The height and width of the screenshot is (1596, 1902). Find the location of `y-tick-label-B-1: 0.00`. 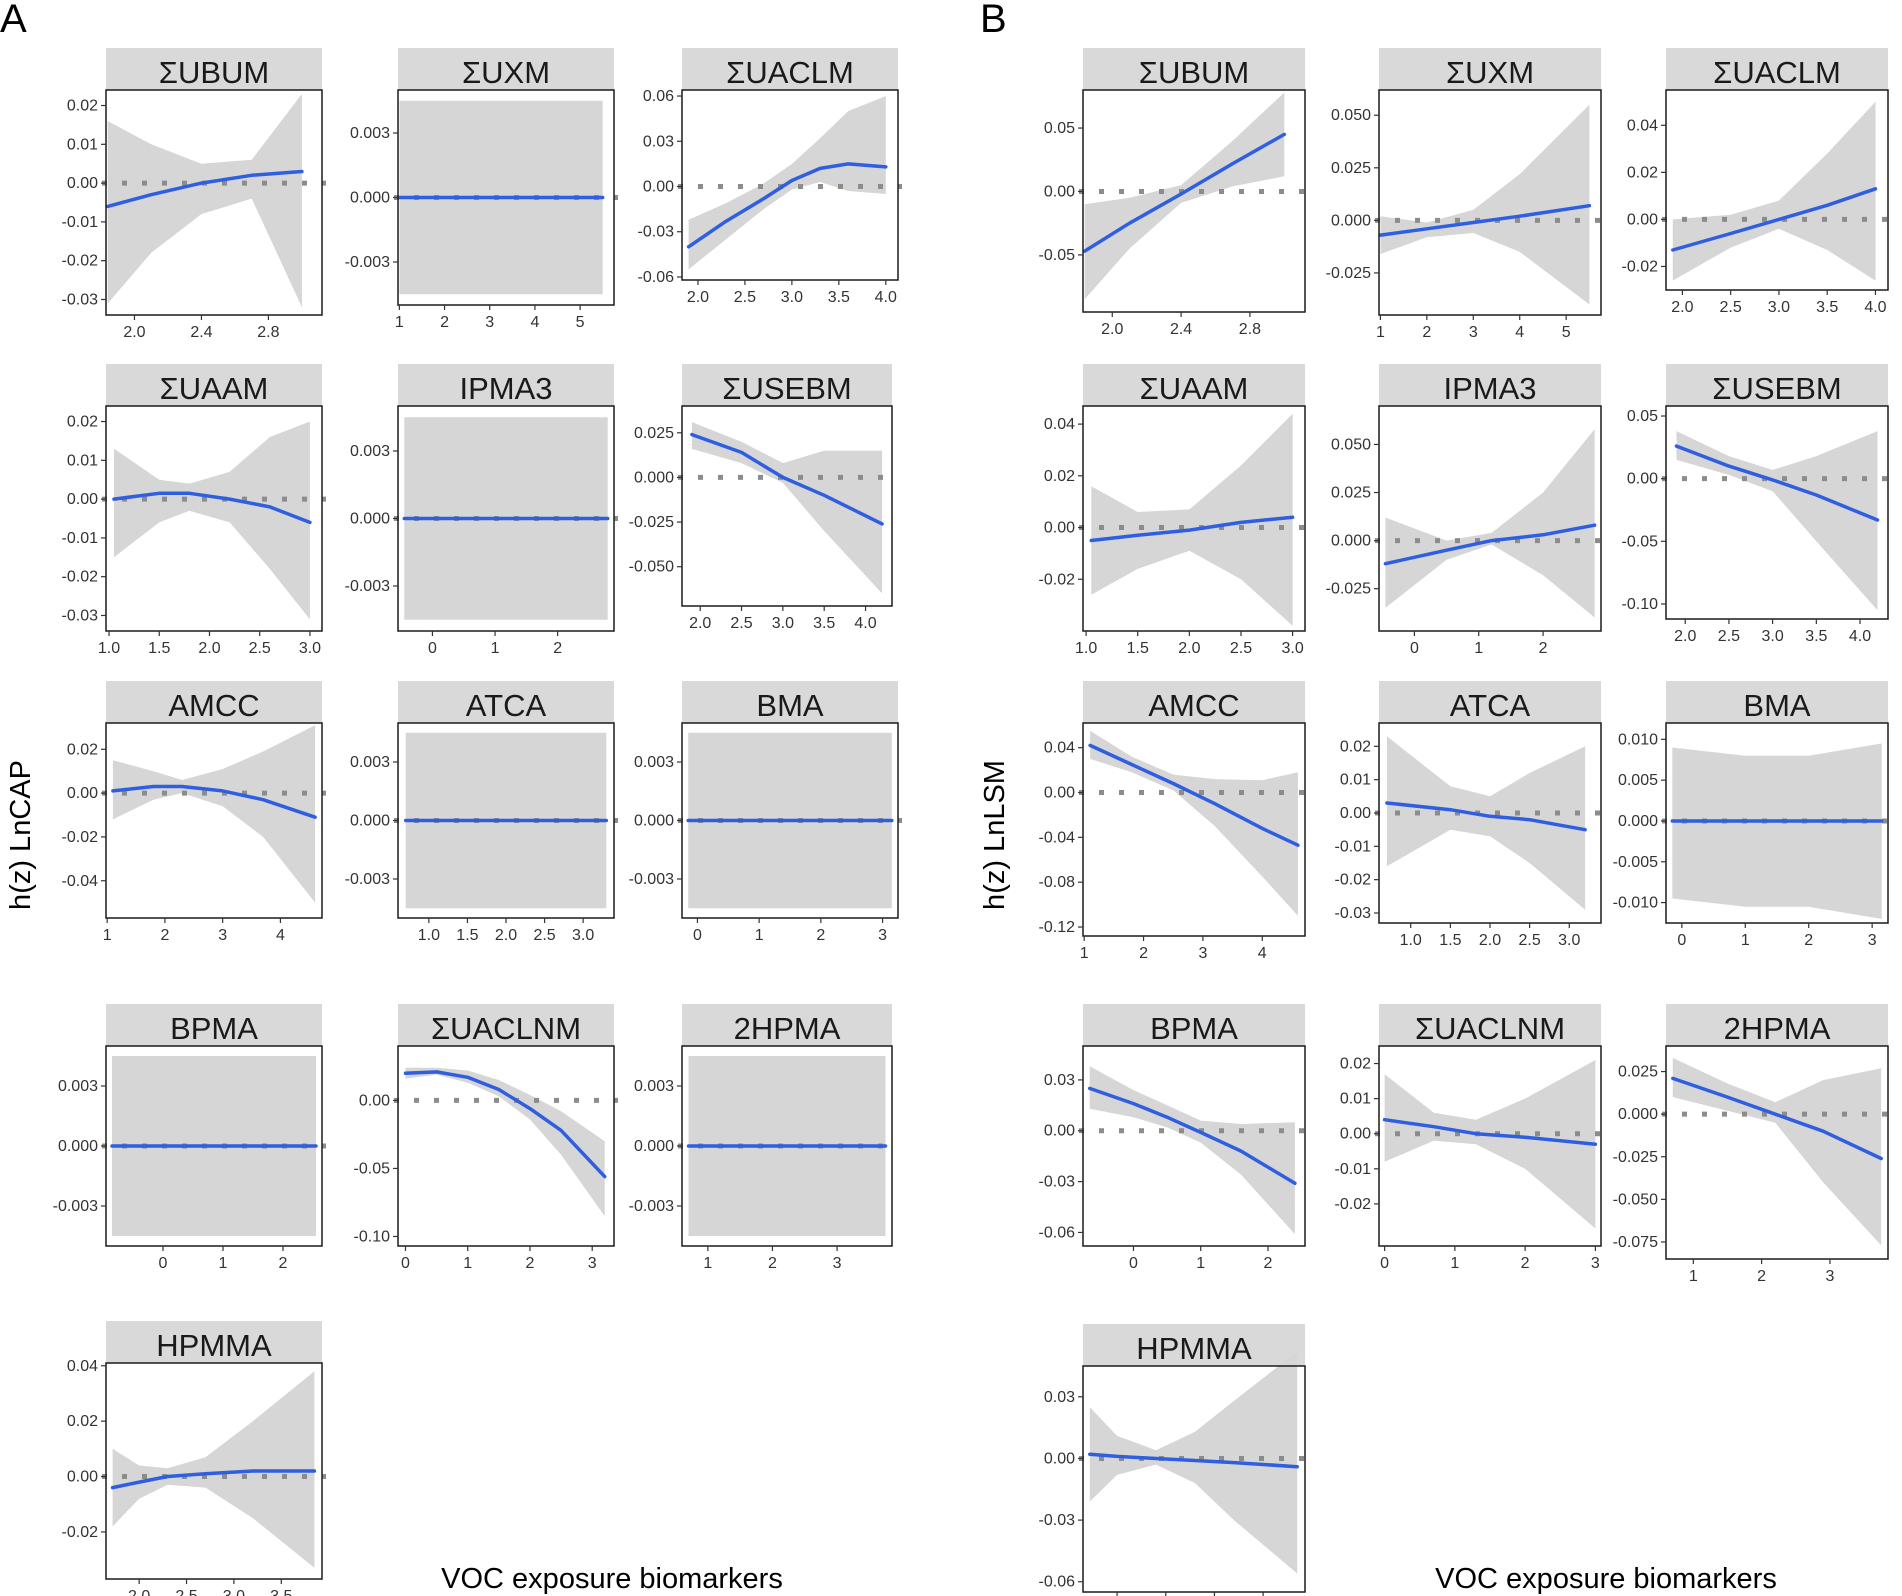

y-tick-label-B-1: 0.00 is located at coordinates (1059, 191).